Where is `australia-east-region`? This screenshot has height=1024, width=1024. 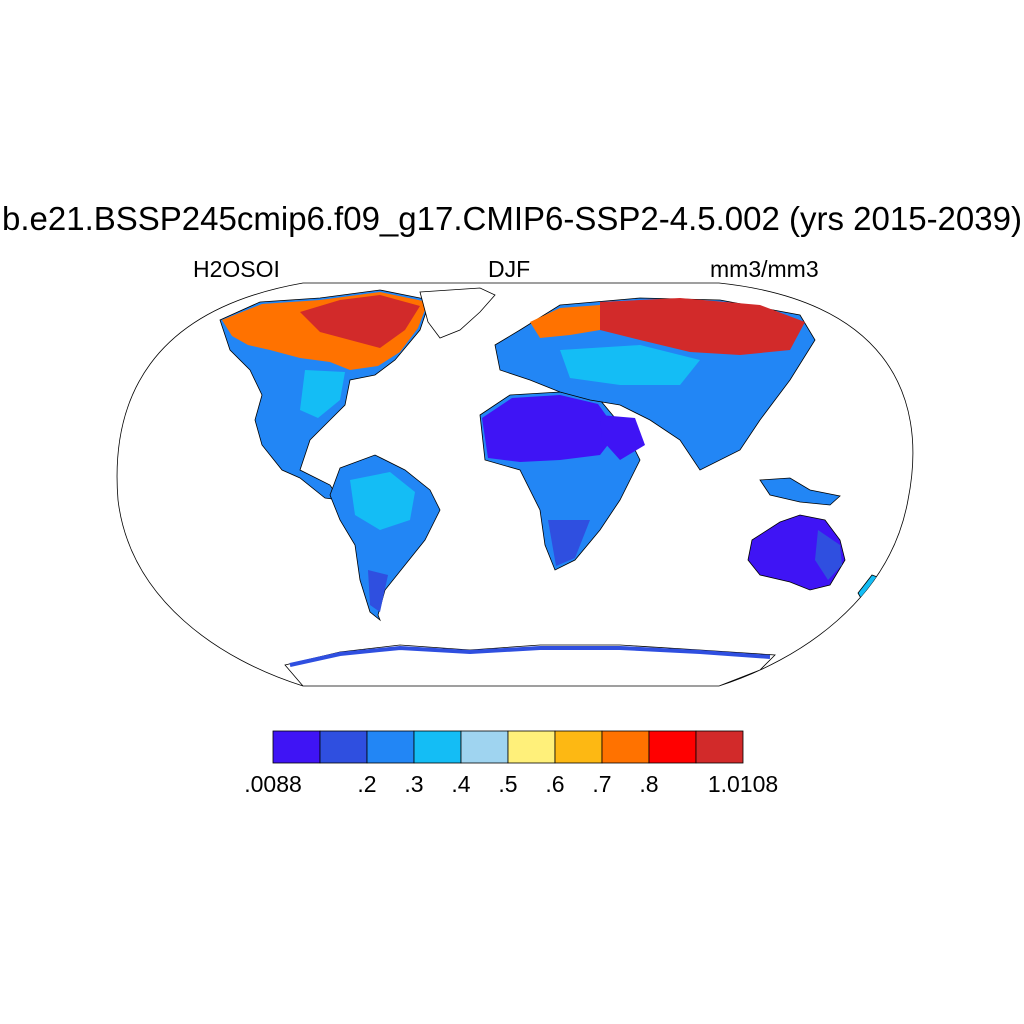
australia-east-region is located at coordinates (828, 555).